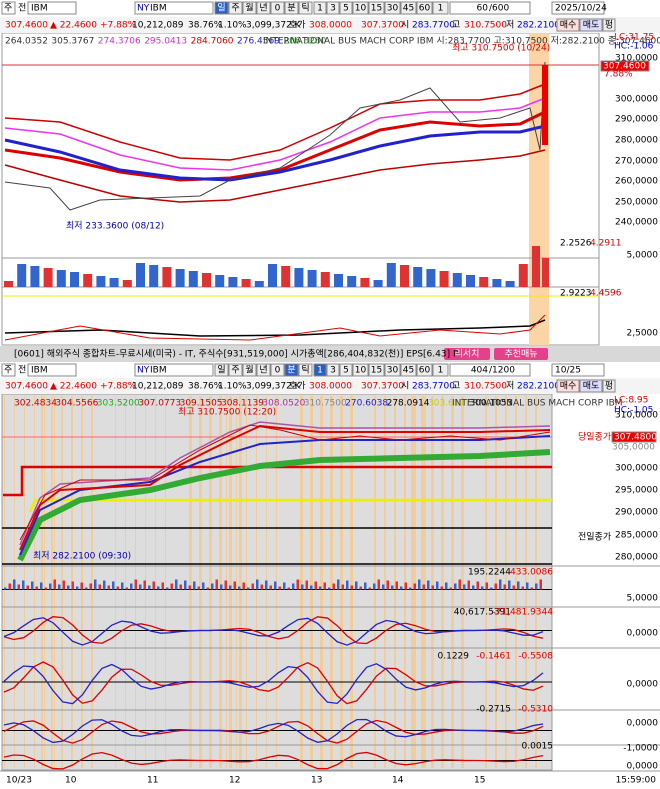  What do you see at coordinates (330, 25) in the screenshot?
I see `quote-bar` at bounding box center [330, 25].